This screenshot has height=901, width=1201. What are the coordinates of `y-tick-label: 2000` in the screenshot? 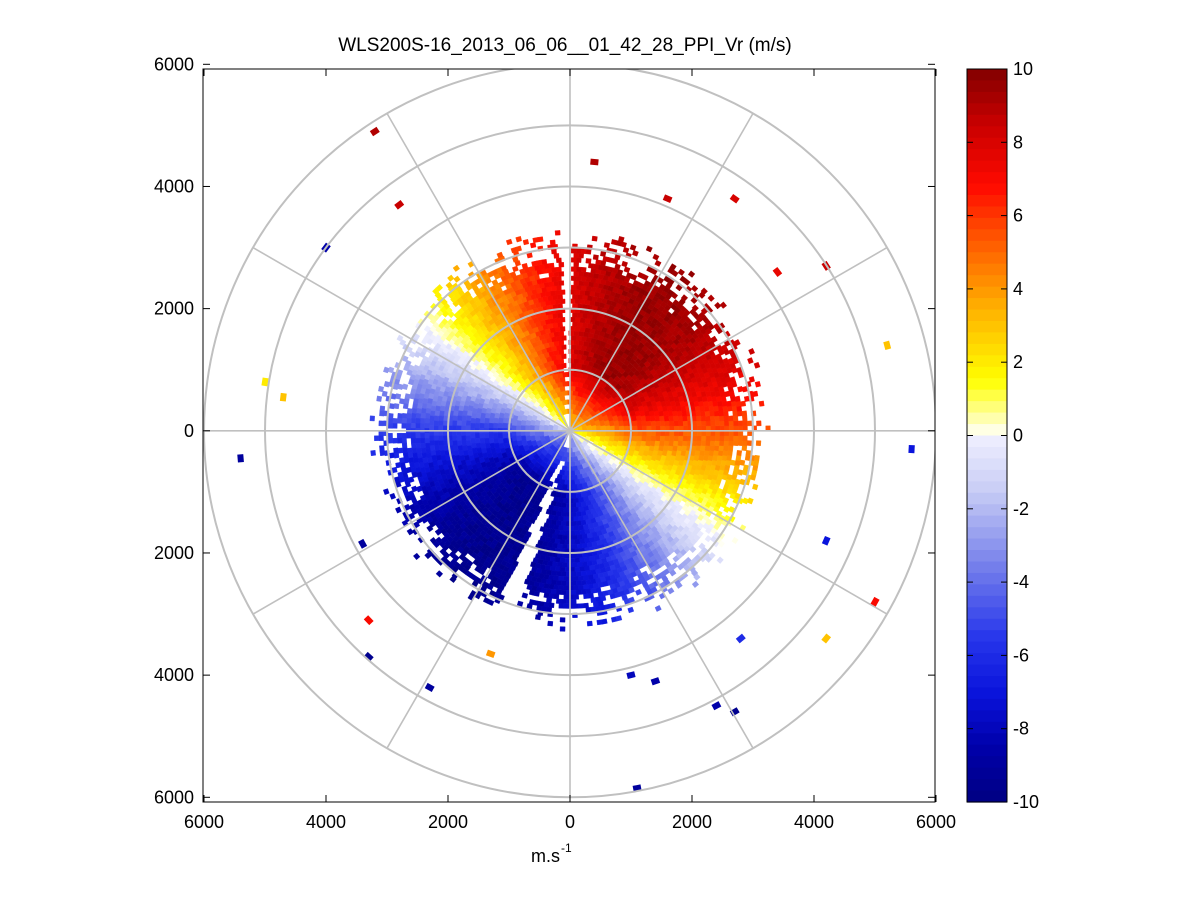 It's located at (174, 553).